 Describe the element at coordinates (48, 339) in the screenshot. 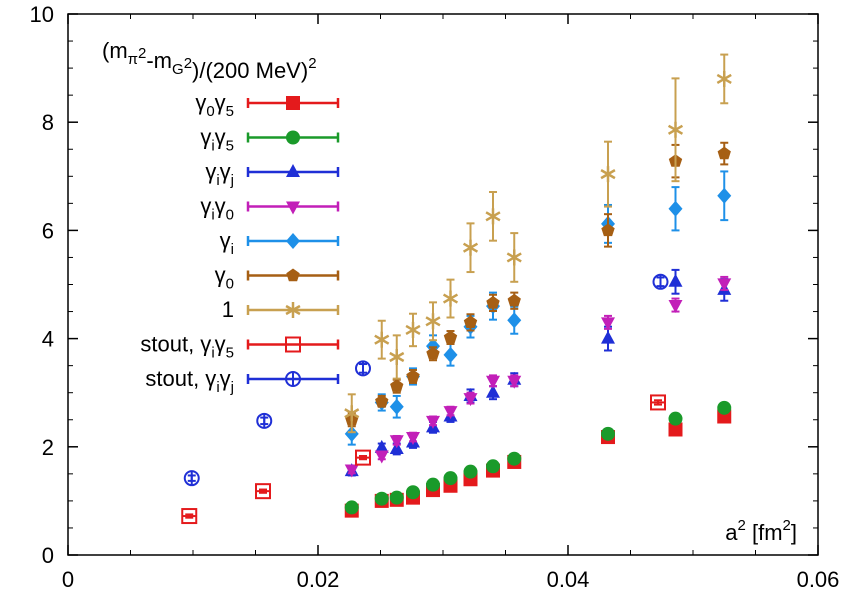

I see `y-tick-label: 4` at that location.